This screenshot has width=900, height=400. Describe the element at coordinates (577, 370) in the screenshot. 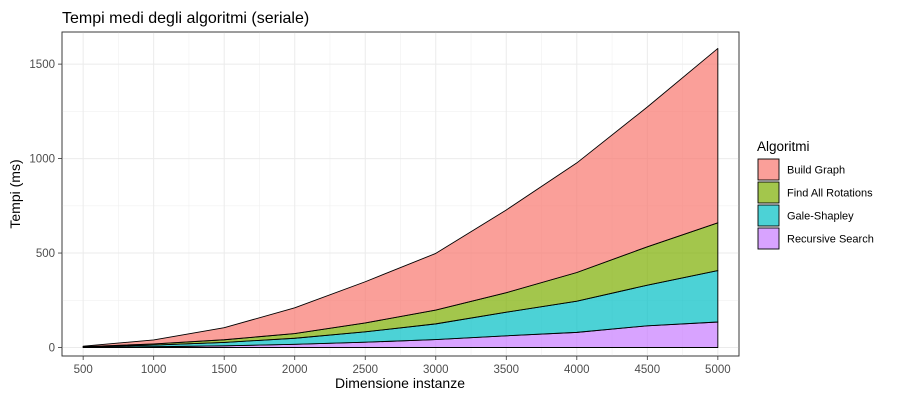

I see `x-tick-label: 4000` at that location.